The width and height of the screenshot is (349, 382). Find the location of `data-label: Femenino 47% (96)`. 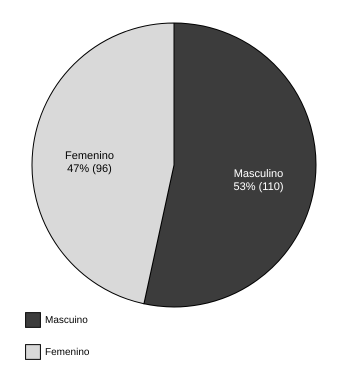

data-label: Femenino 47% (96) is located at coordinates (89, 162).